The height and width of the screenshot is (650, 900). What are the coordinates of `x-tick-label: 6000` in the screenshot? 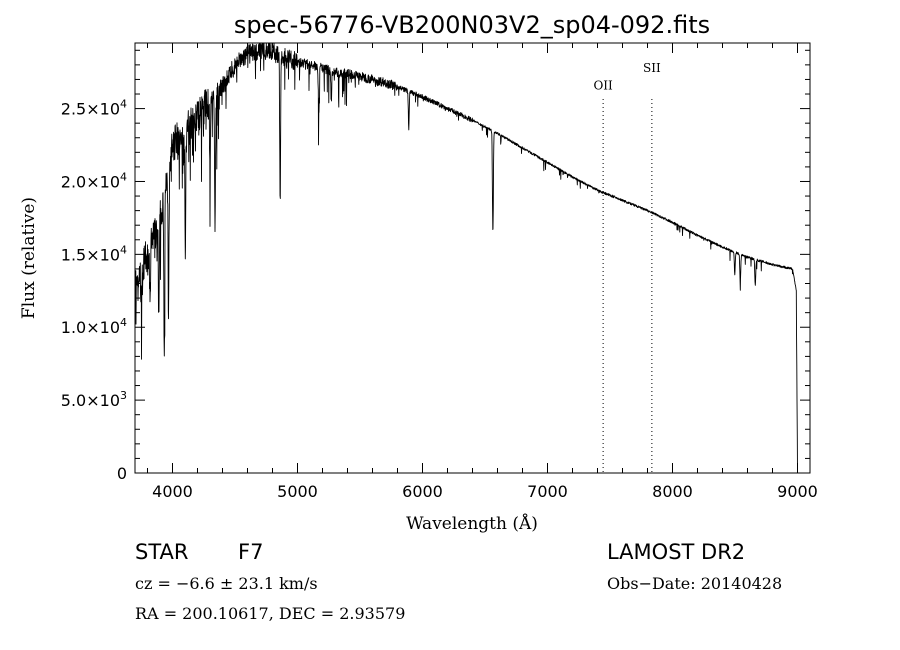 It's located at (422, 491).